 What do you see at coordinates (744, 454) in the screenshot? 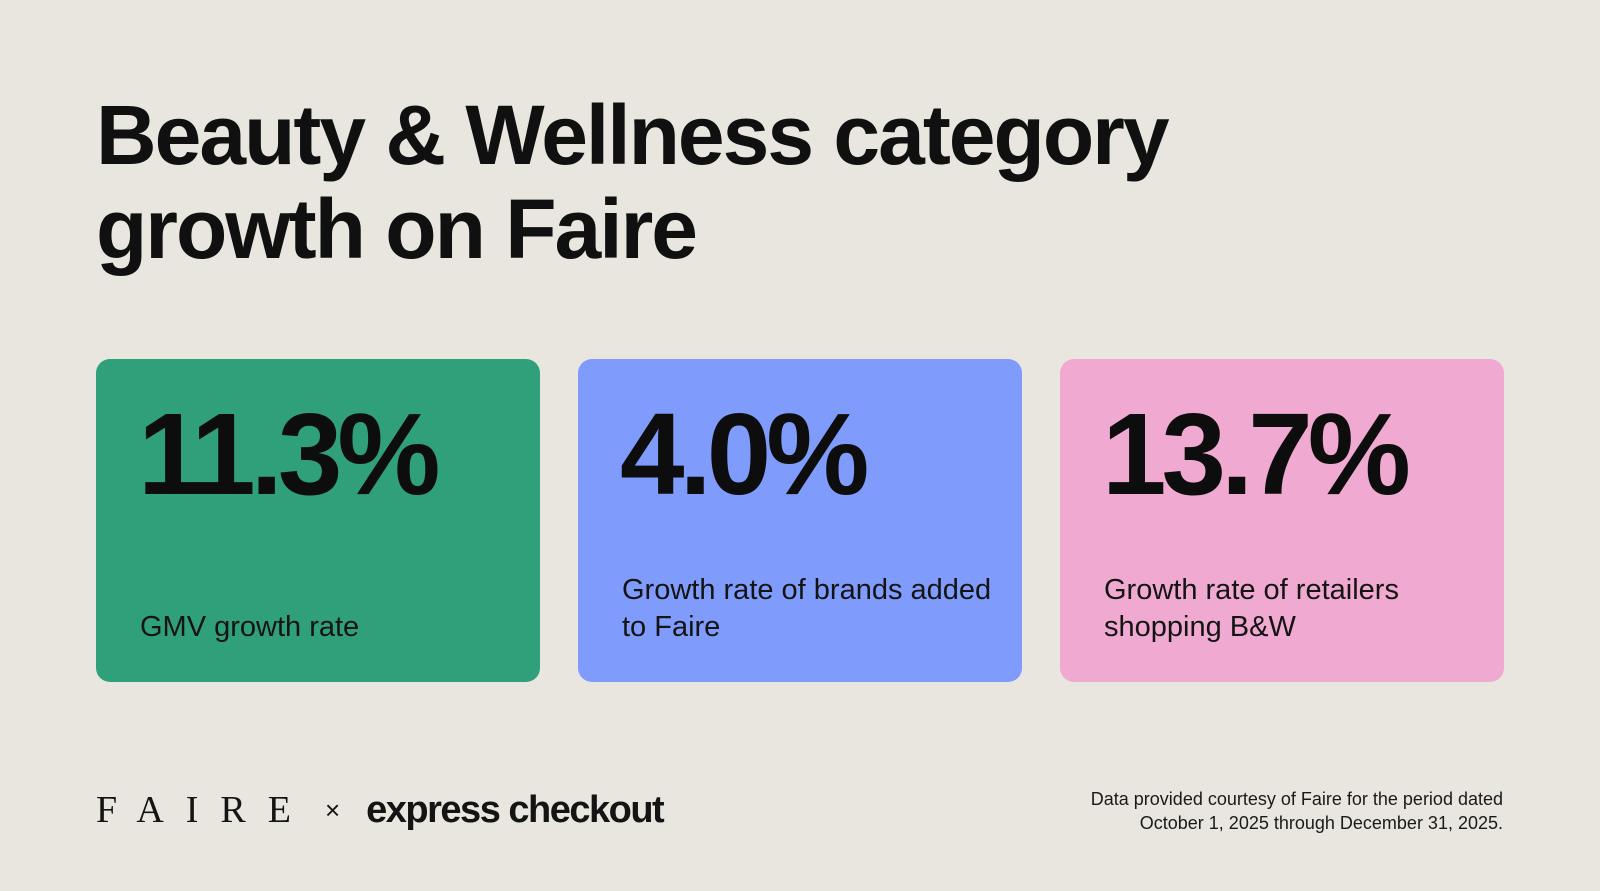
I see `stat-value-brands: 4.0%` at bounding box center [744, 454].